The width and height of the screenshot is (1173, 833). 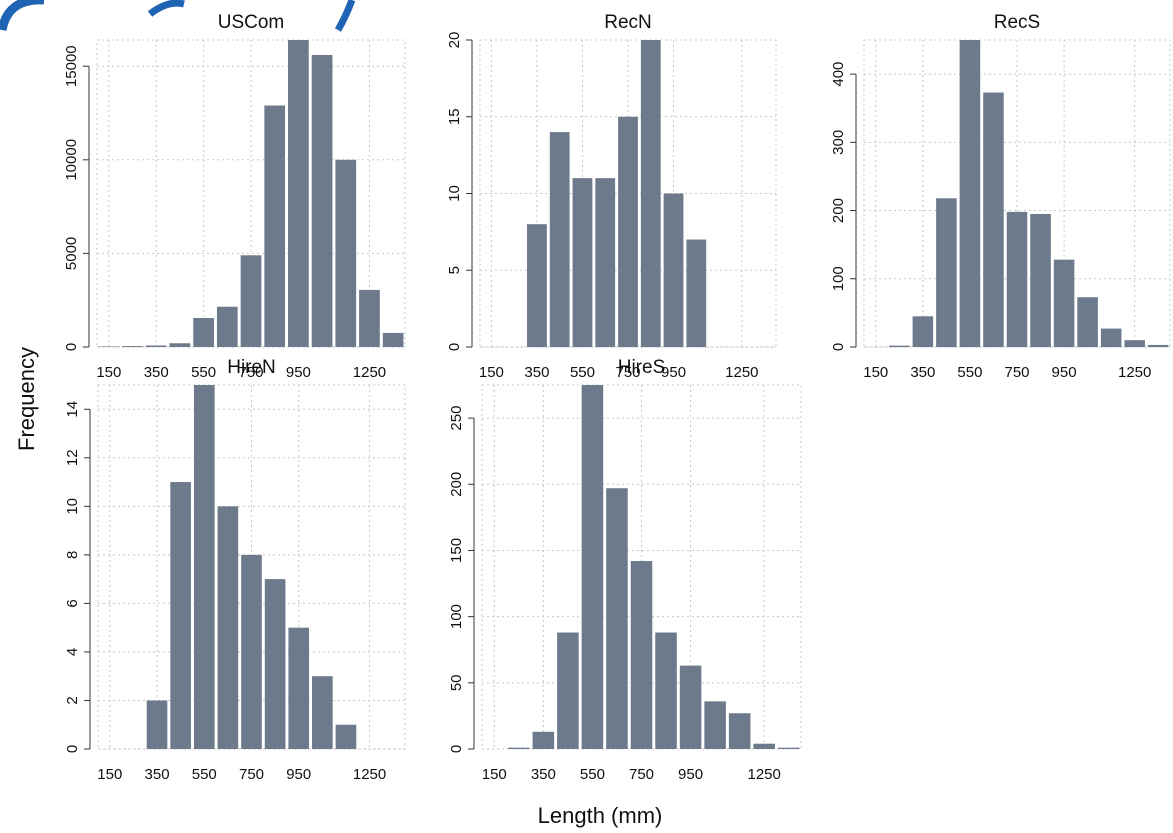 I want to click on panel-title: USCom, so click(x=251, y=22).